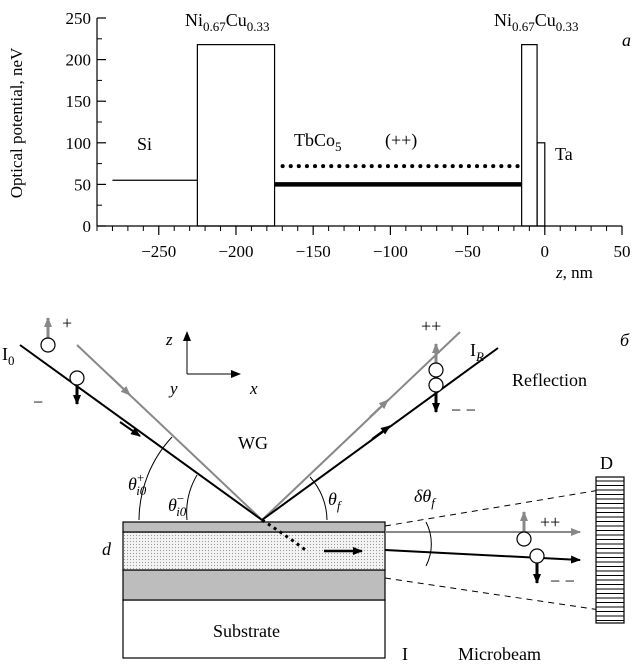 The width and height of the screenshot is (640, 666). Describe the element at coordinates (431, 326) in the screenshot. I see `label-plusplus-reflected: ++` at that location.